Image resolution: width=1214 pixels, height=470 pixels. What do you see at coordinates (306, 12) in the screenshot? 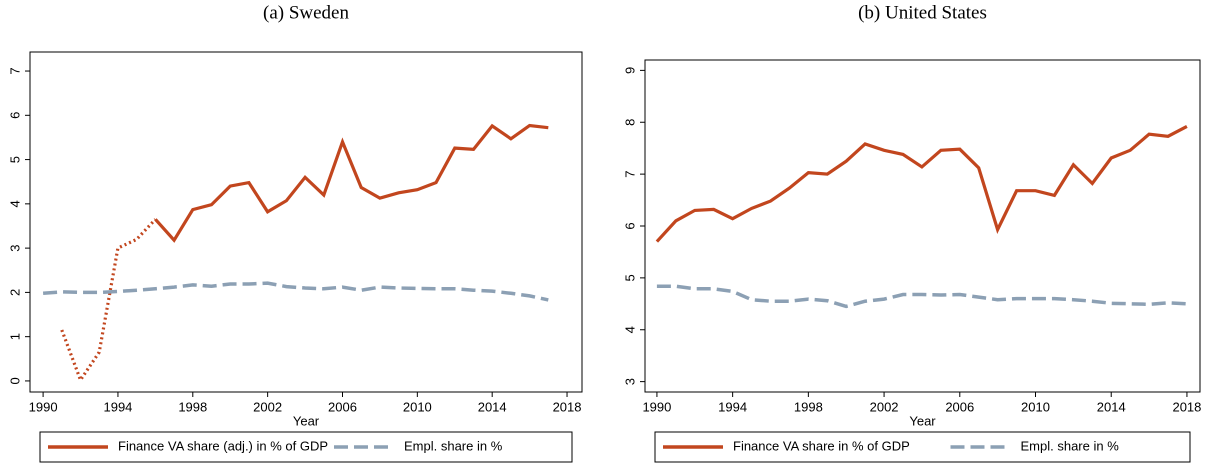
I see `chart-title: (a) Sweden` at bounding box center [306, 12].